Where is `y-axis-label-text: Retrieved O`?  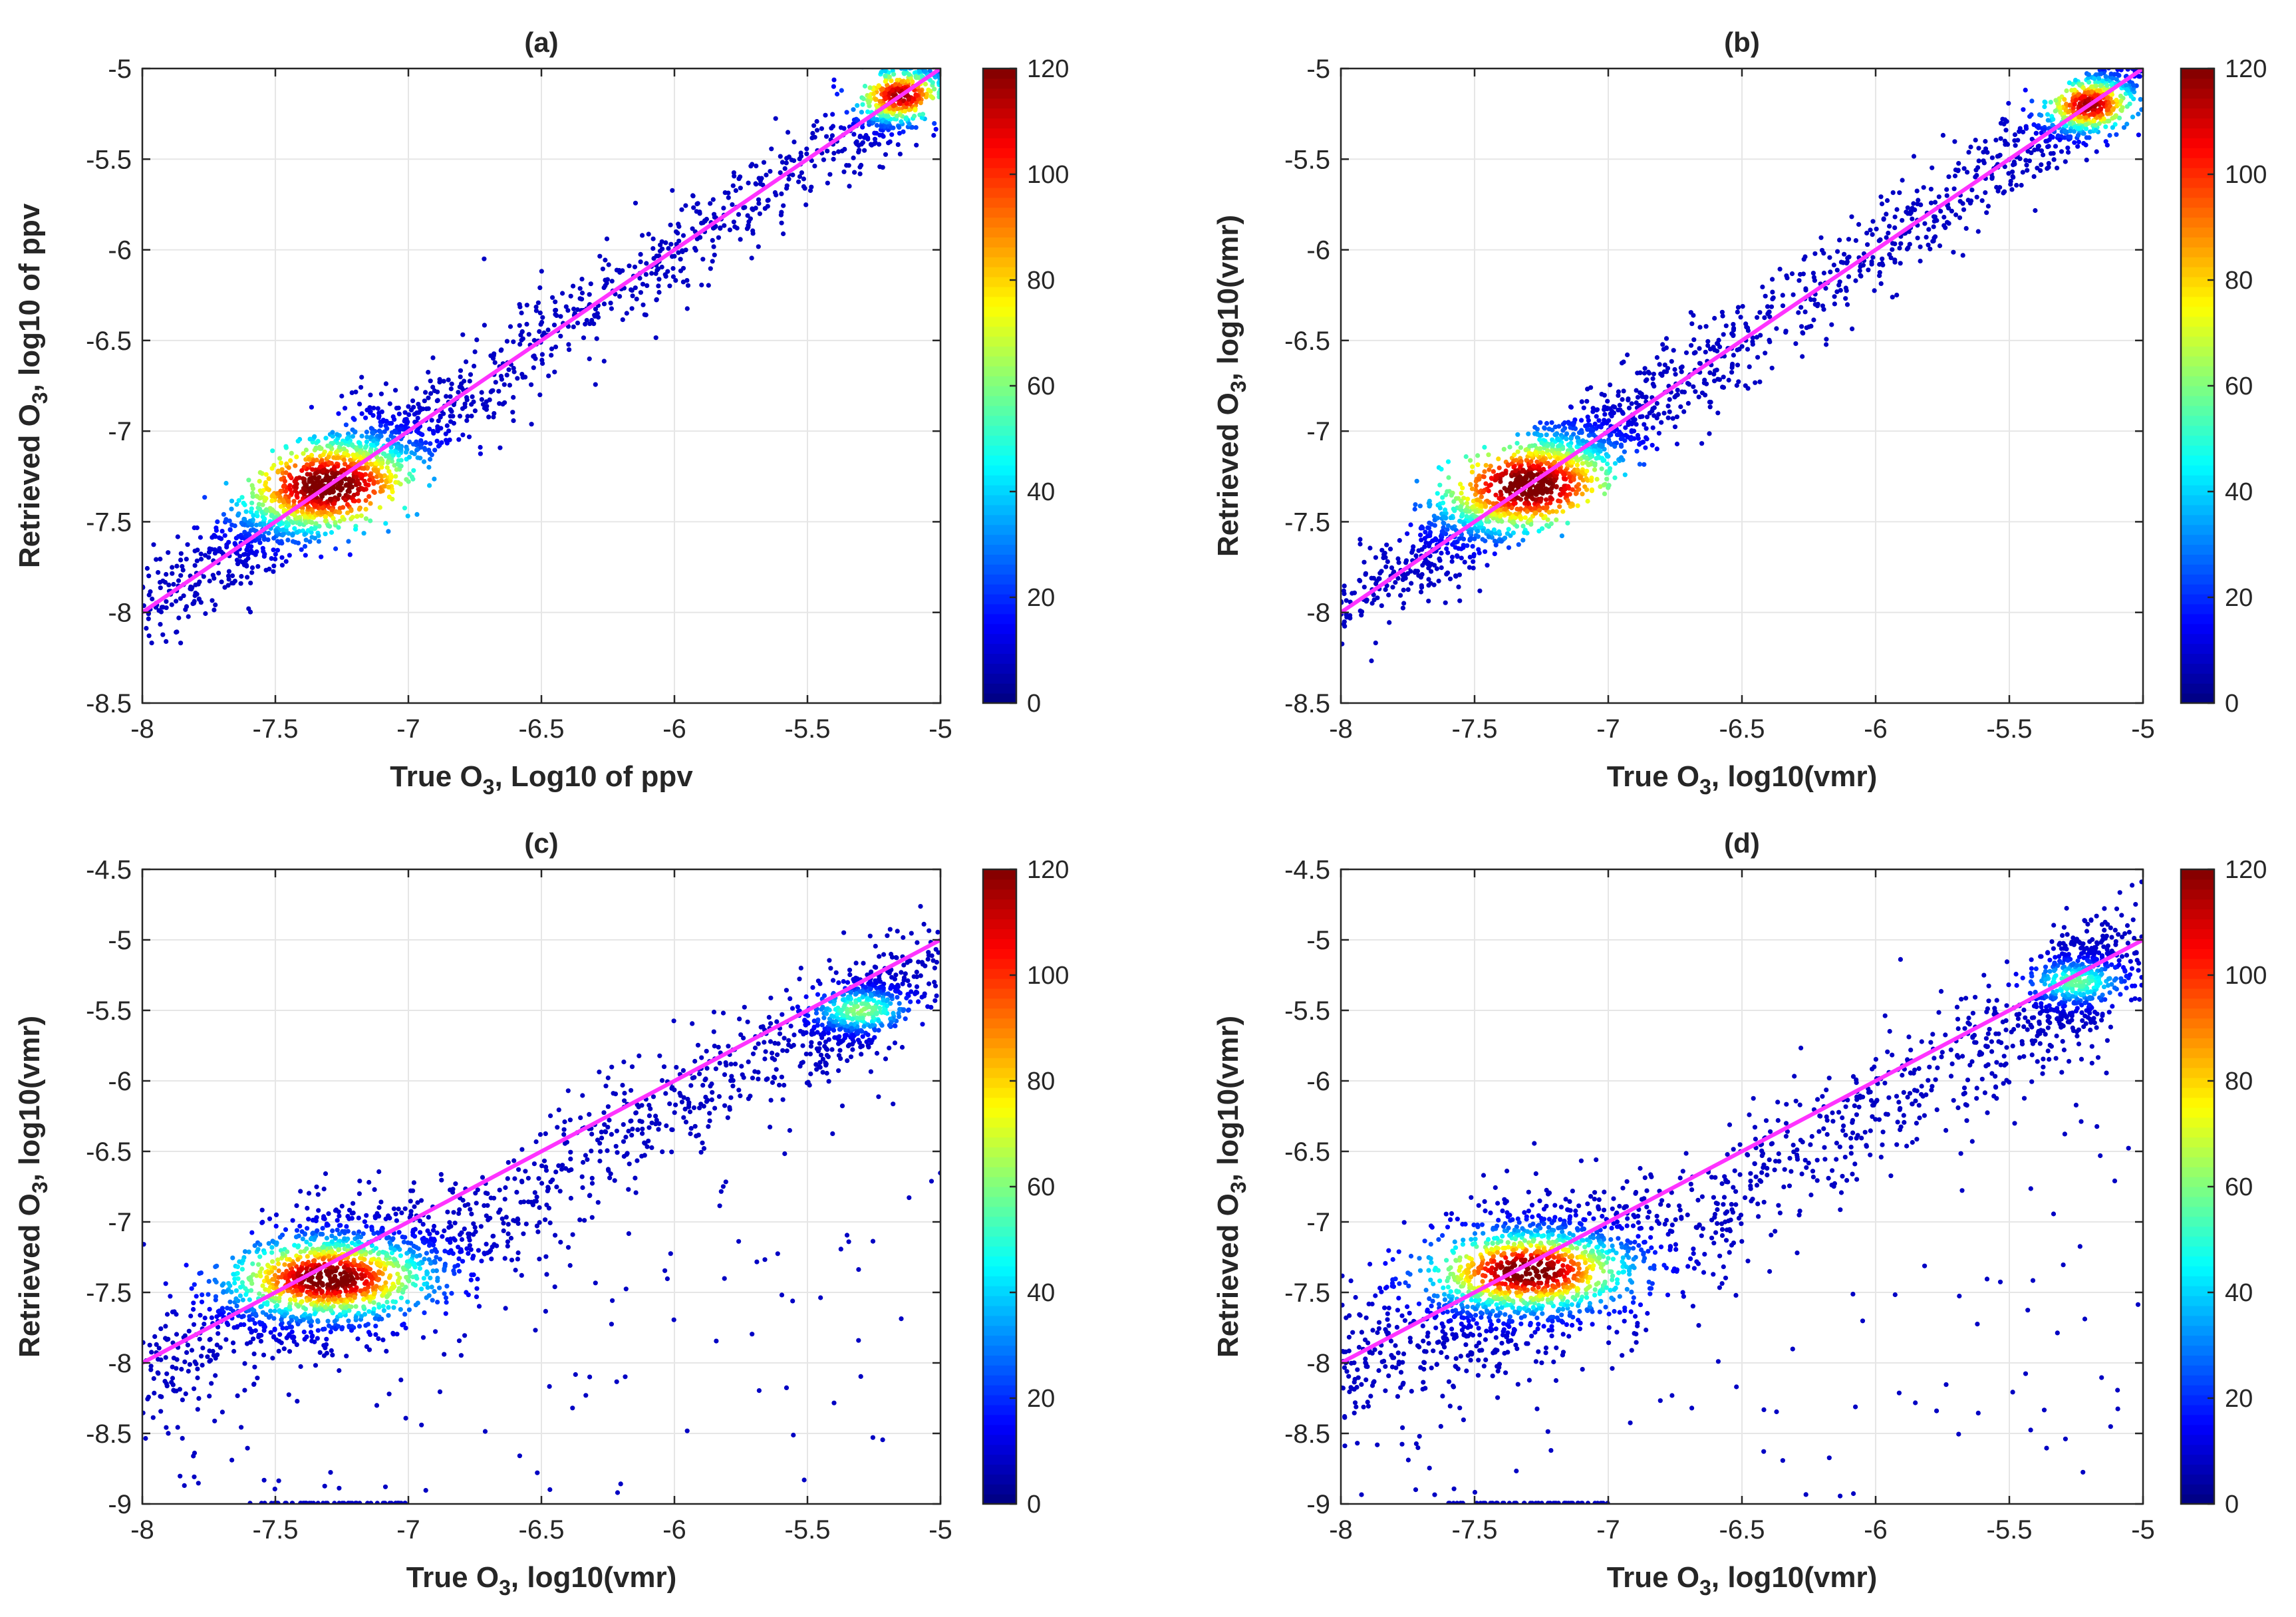
y-axis-label-text: Retrieved O is located at coordinates (29, 486).